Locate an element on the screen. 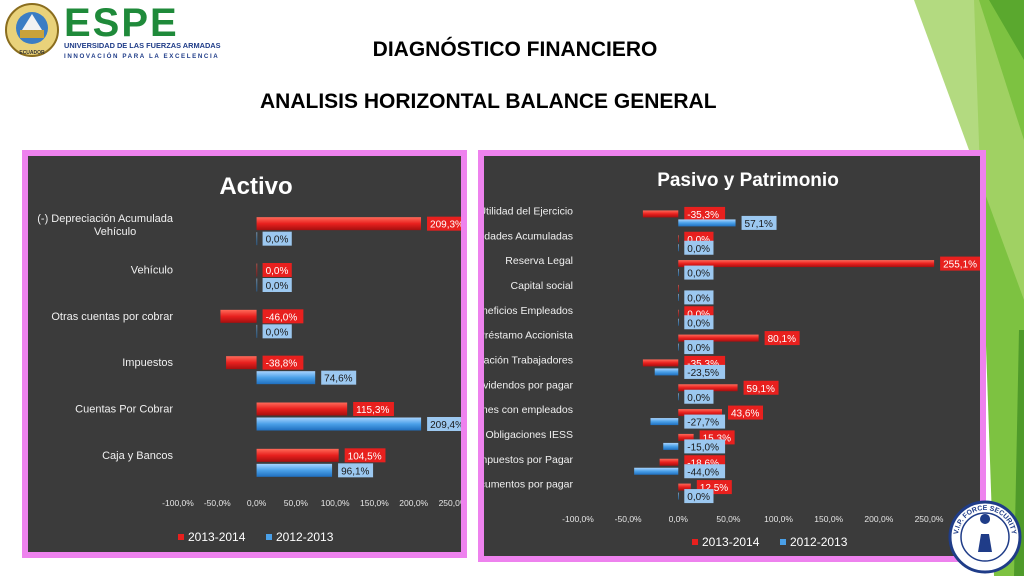 This screenshot has height=579, width=1024. data-label: 12,5% is located at coordinates (714, 488).